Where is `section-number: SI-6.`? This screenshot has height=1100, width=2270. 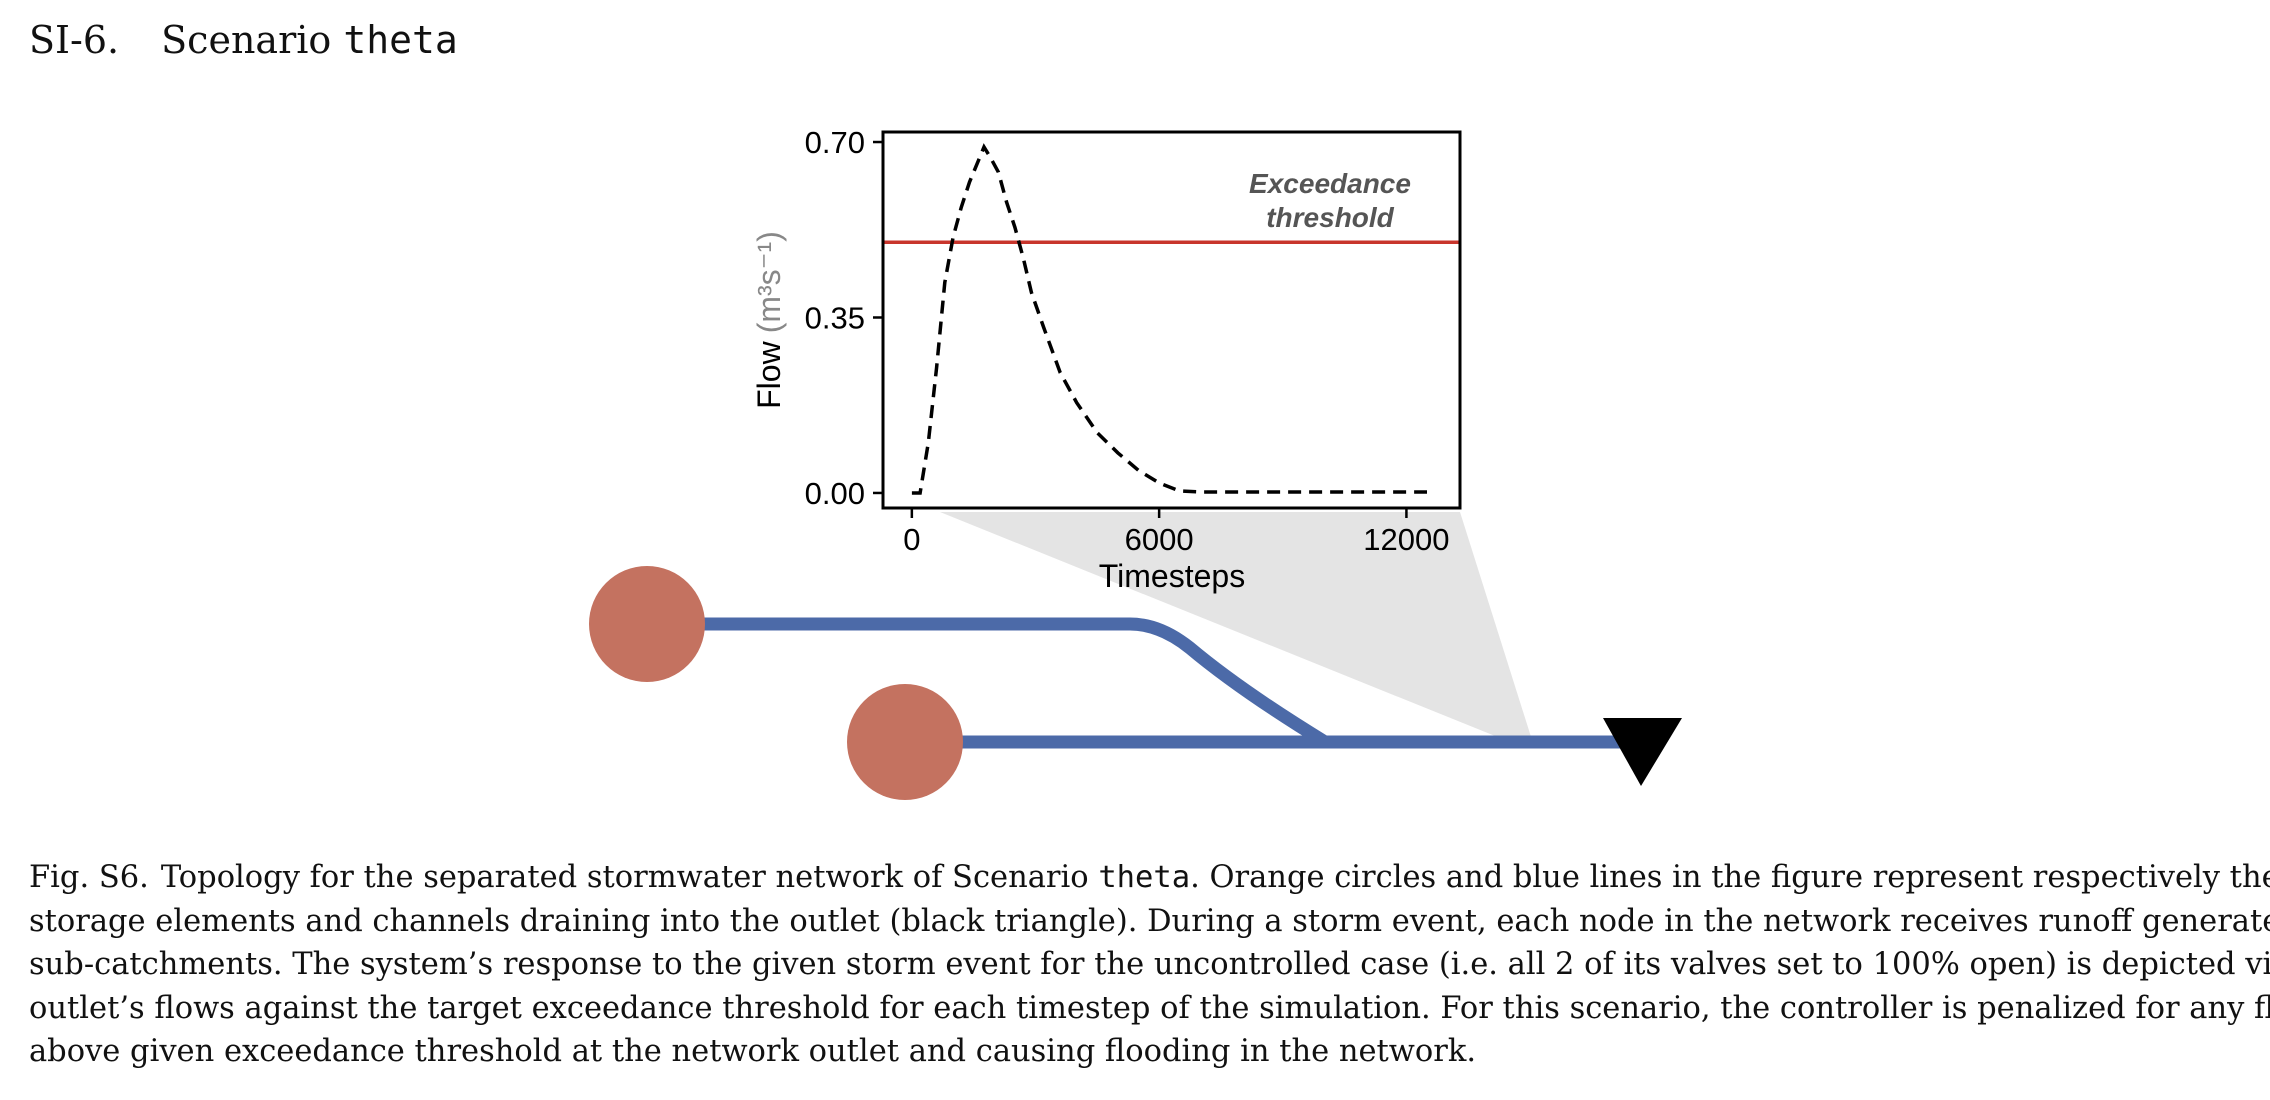 section-number: SI-6. is located at coordinates (74, 40).